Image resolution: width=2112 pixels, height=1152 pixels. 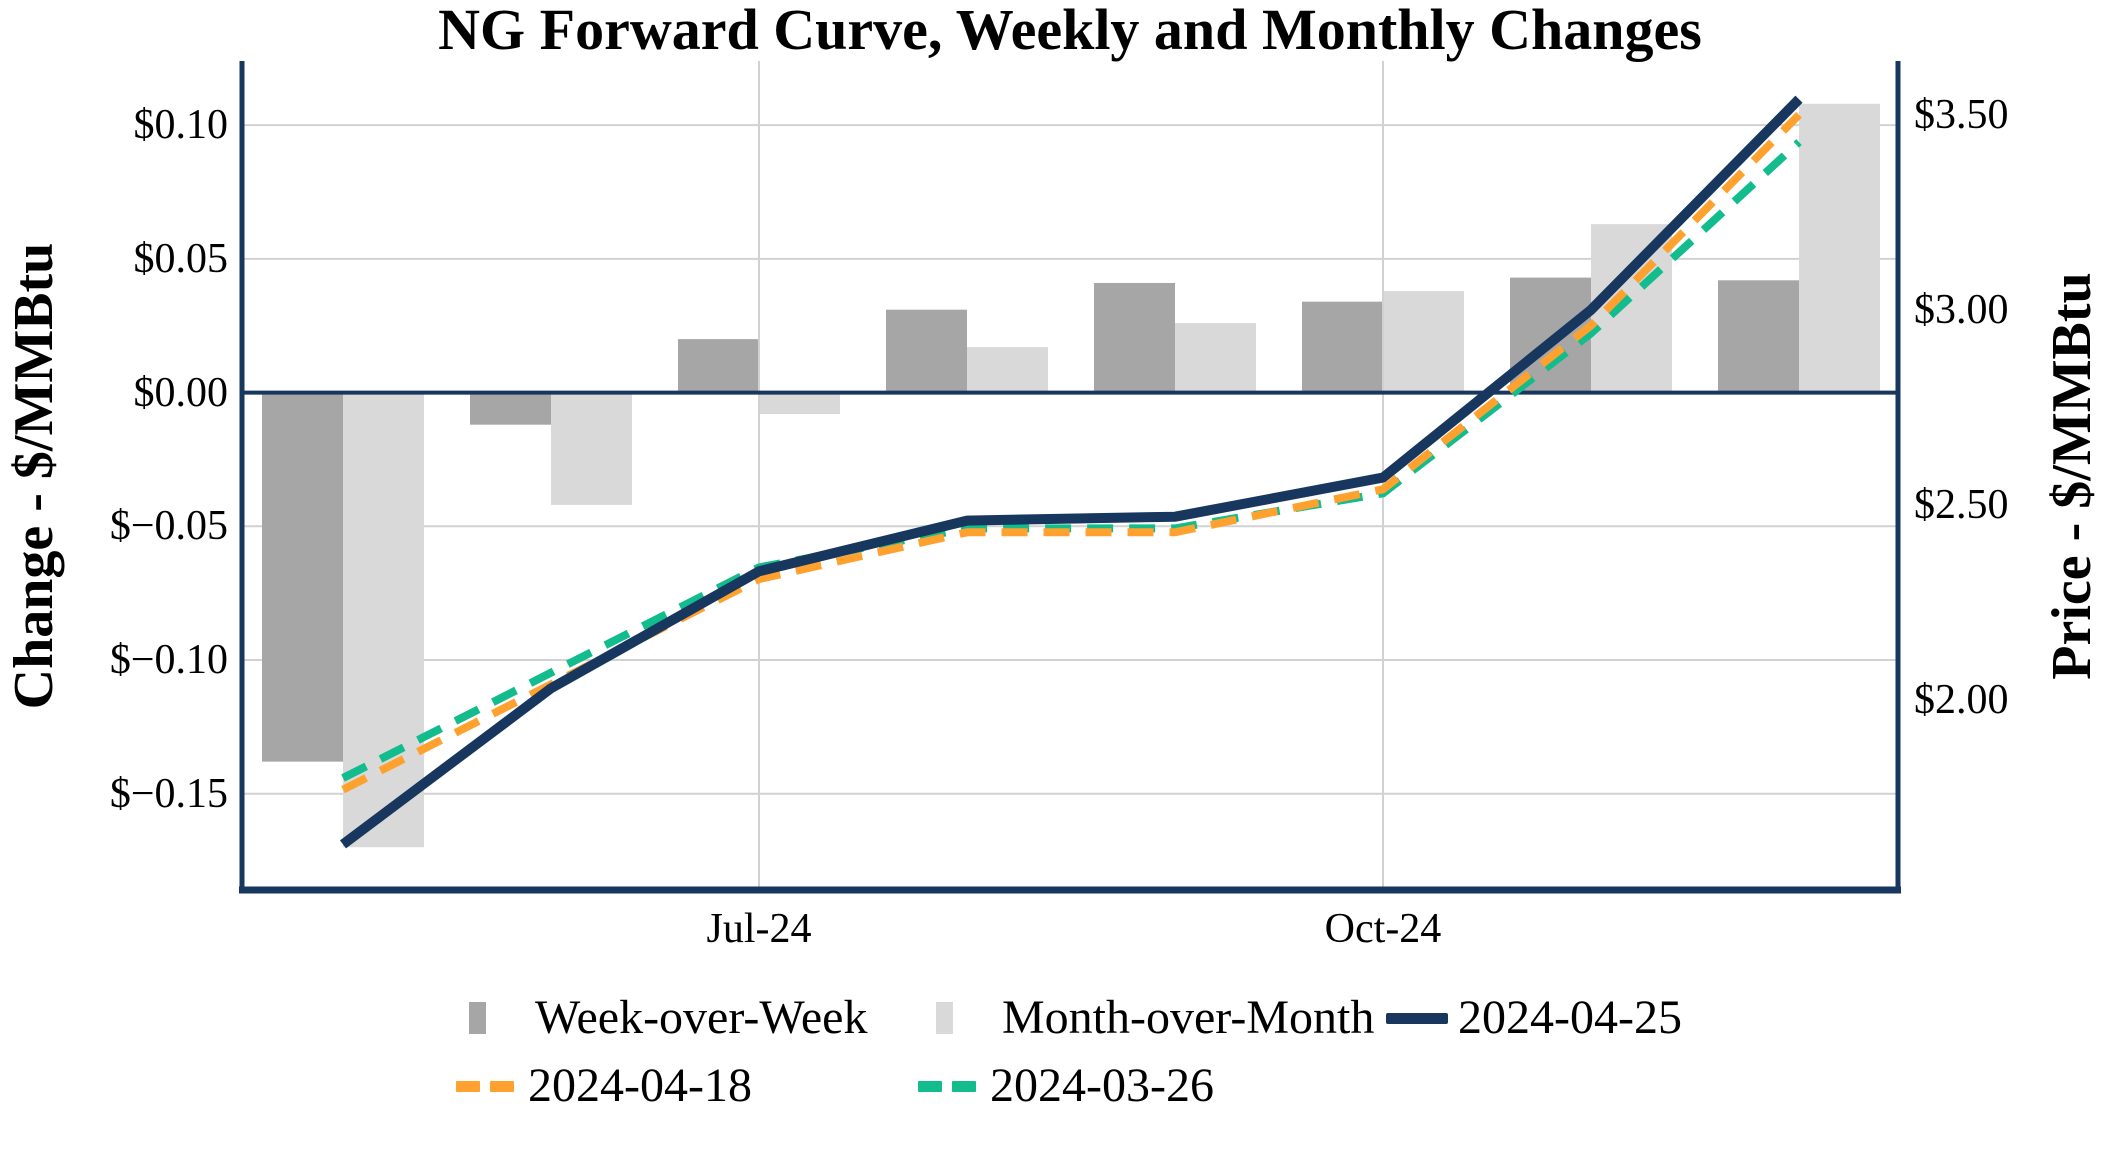 What do you see at coordinates (1102, 1085) in the screenshot?
I see `legend-label: 2024-03-26` at bounding box center [1102, 1085].